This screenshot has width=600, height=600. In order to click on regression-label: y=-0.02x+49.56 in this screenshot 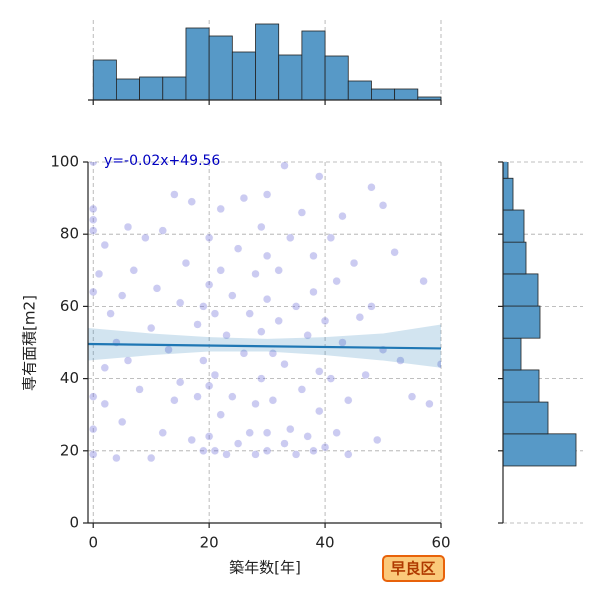, I will do `click(162, 161)`.